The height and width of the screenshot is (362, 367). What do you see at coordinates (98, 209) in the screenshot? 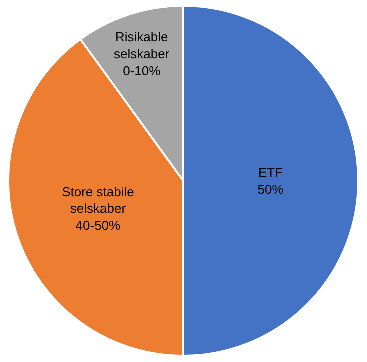
I see `slice-label: Store stabile selskaber 40-50%` at bounding box center [98, 209].